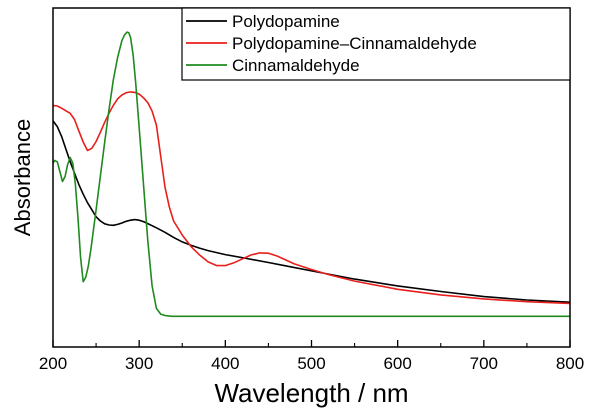 This screenshot has width=590, height=415. What do you see at coordinates (139, 363) in the screenshot?
I see `x-tick-label: 300` at bounding box center [139, 363].